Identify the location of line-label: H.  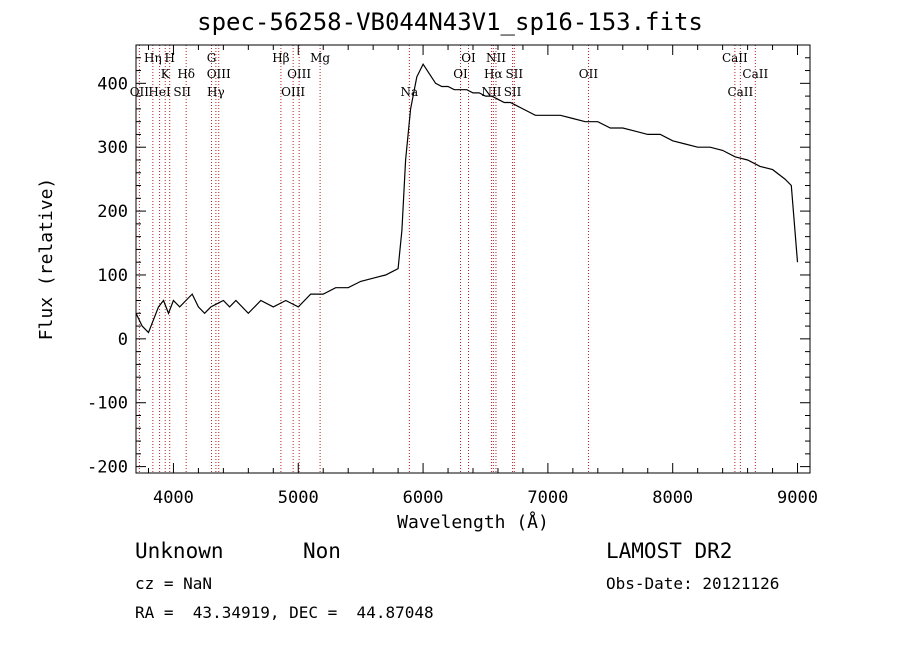
(169, 58).